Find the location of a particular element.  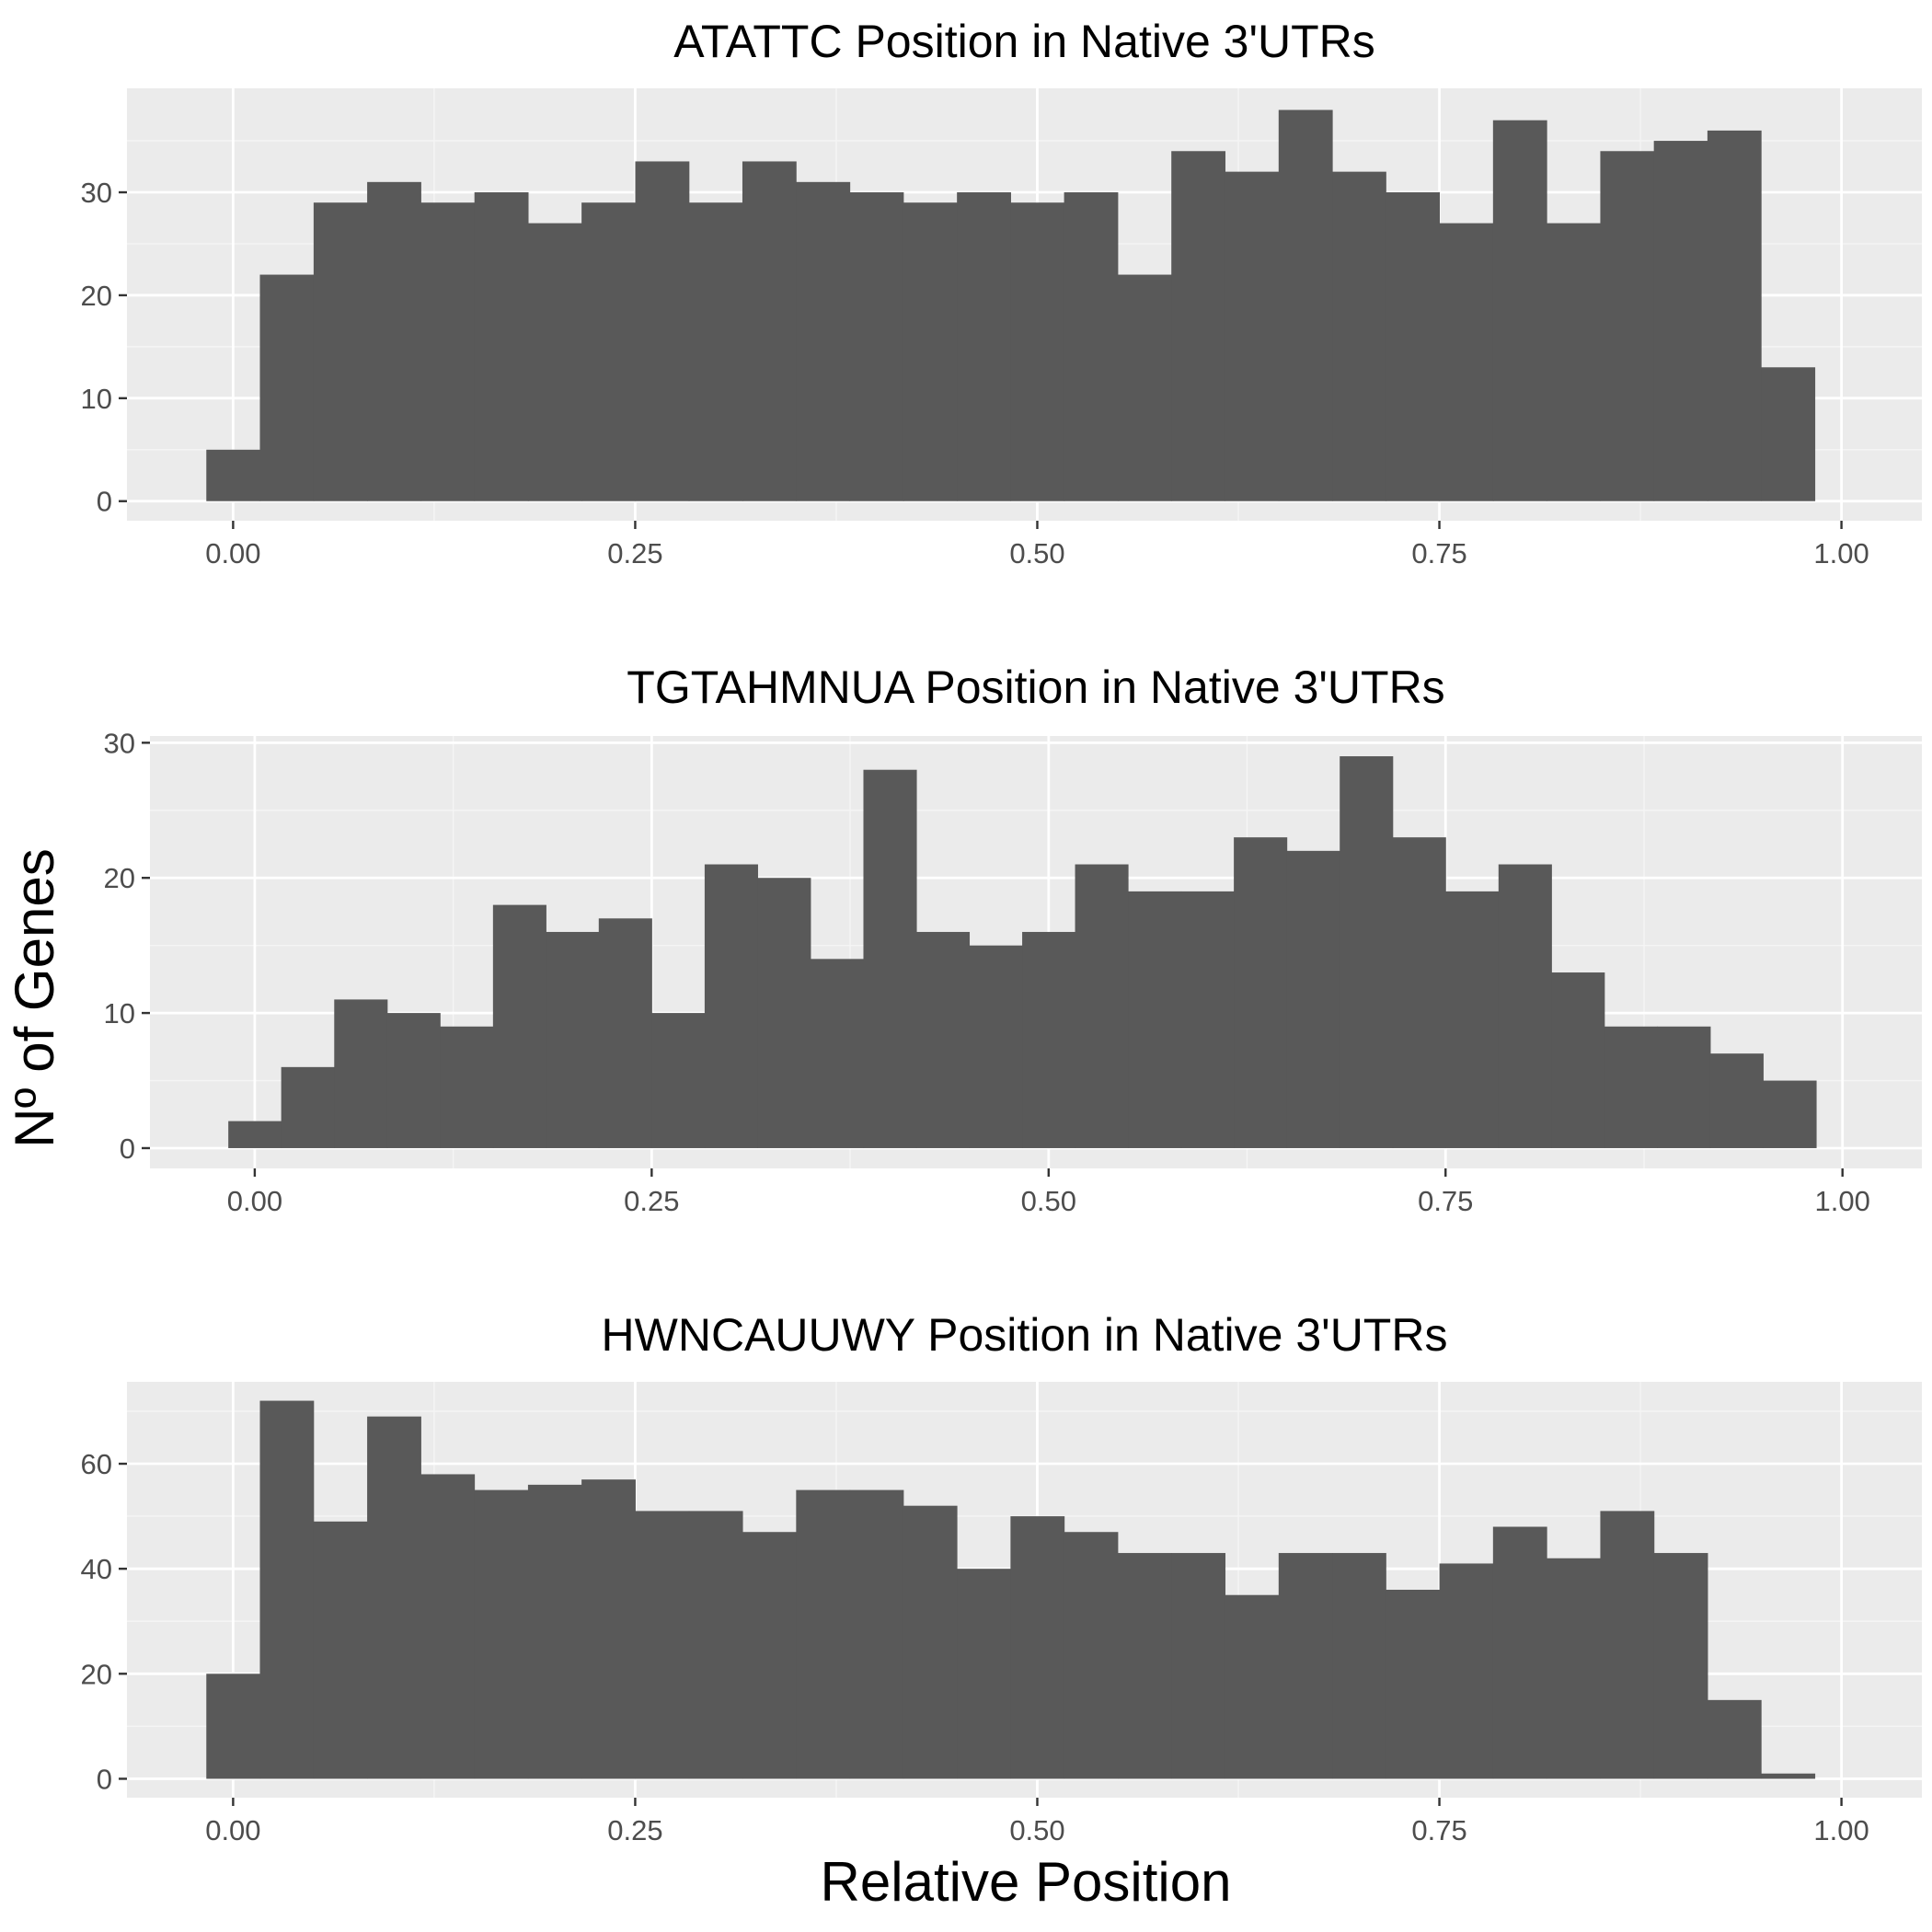

chart-title: ATATTC Position in Native 3'UTRs is located at coordinates (1024, 41).